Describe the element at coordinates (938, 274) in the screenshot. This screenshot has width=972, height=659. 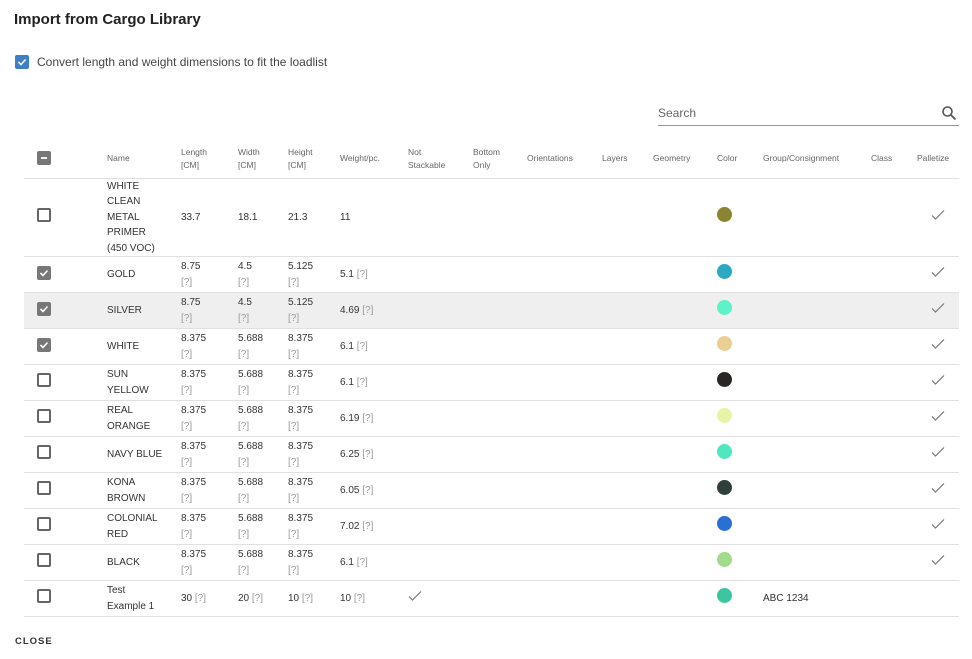
I see `palletize-cell` at that location.